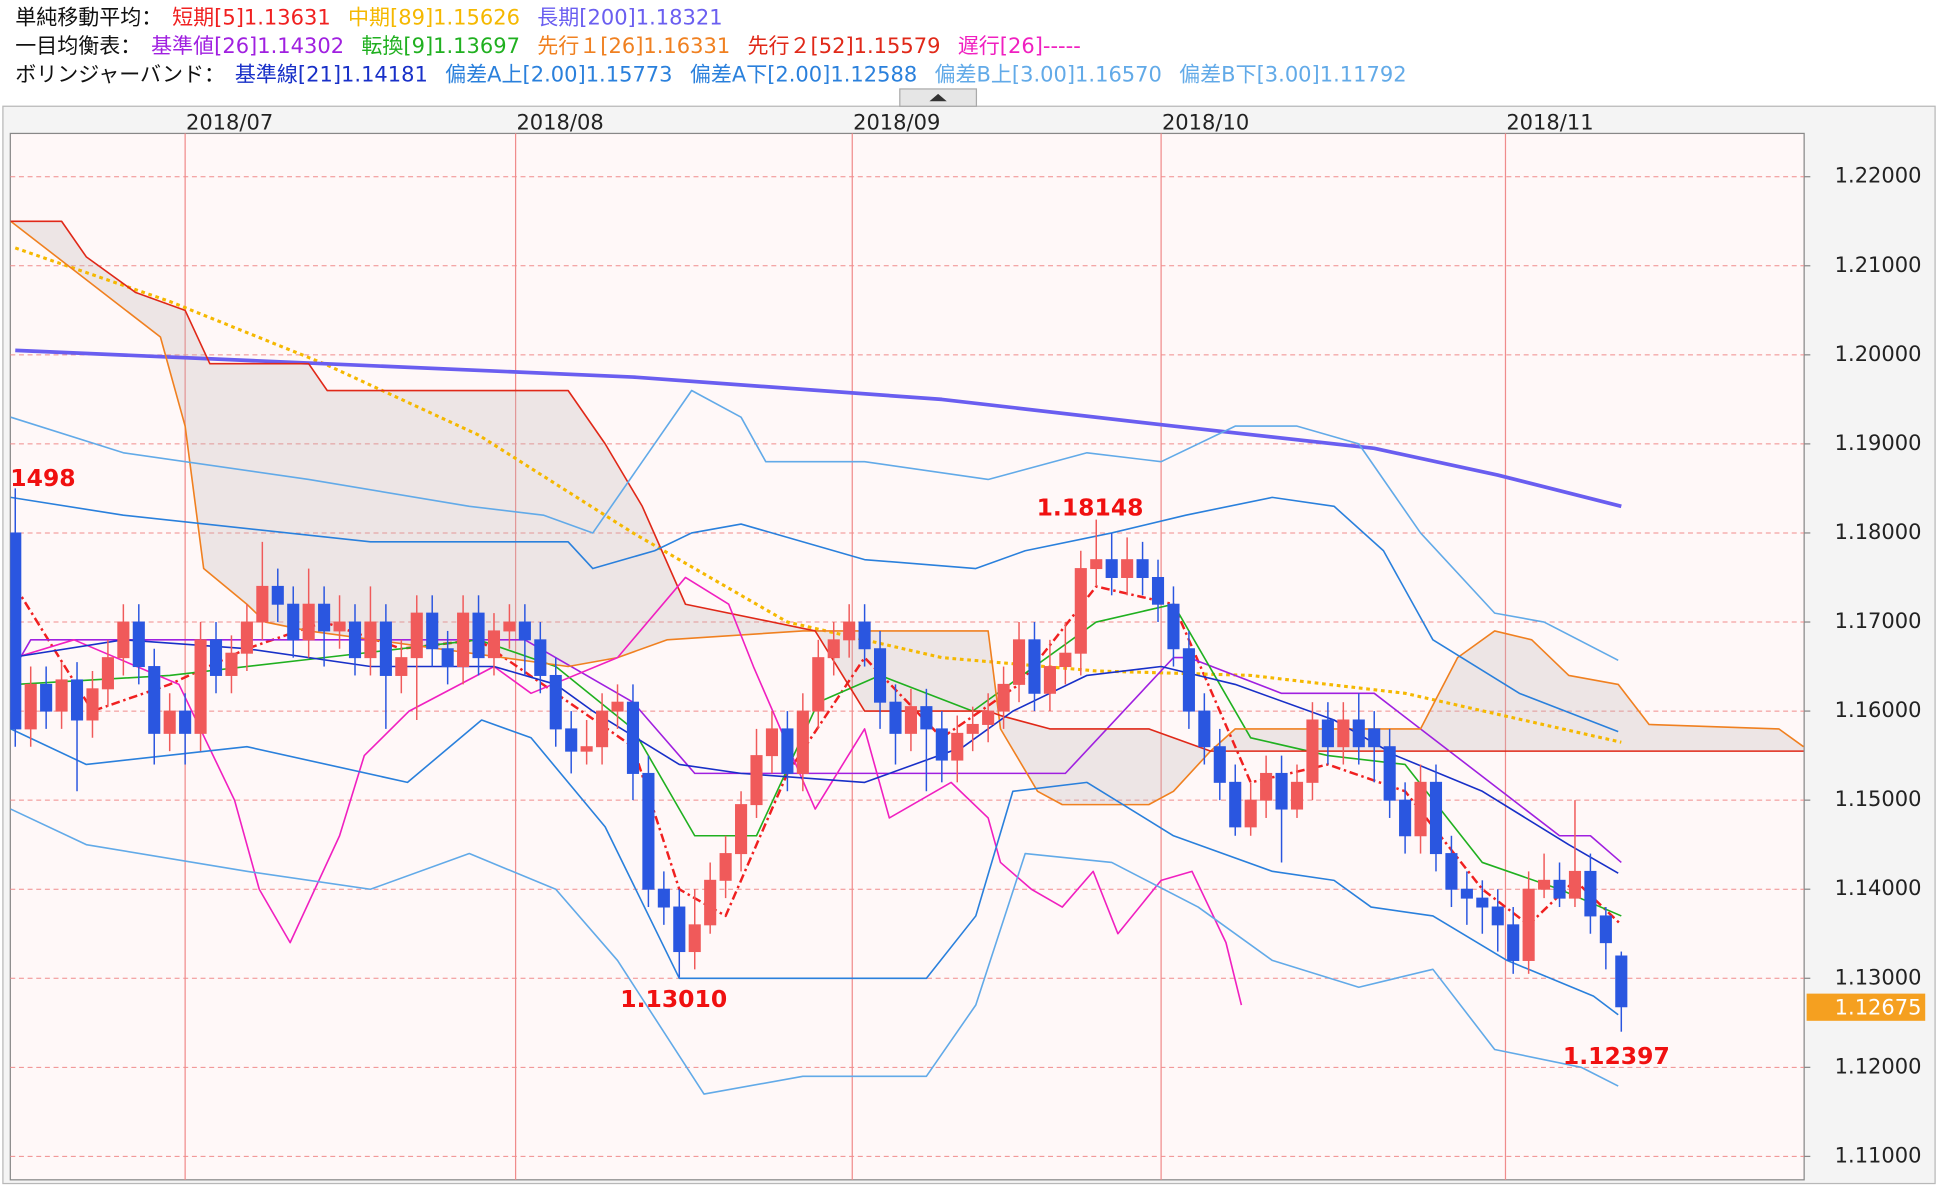 The image size is (1938, 1190). I want to click on legend-entry: 偏差B下[3.00]1.11792, so click(1292, 74).